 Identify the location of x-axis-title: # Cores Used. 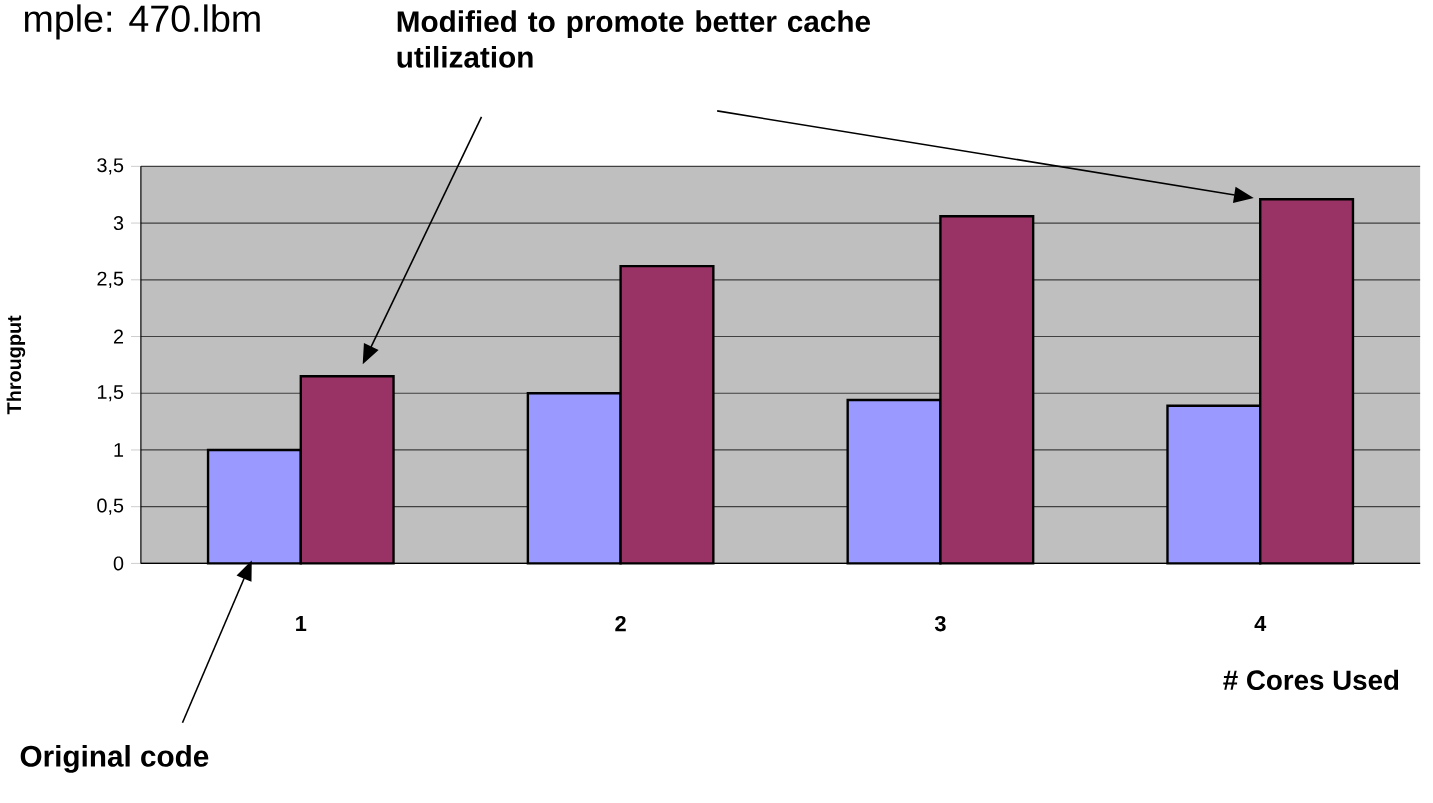
(1311, 680).